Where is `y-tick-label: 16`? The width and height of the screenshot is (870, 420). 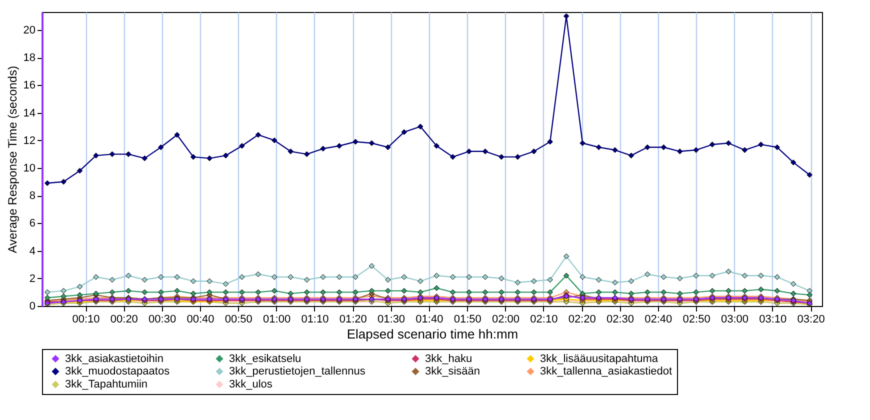
y-tick-label: 16 is located at coordinates (29, 86).